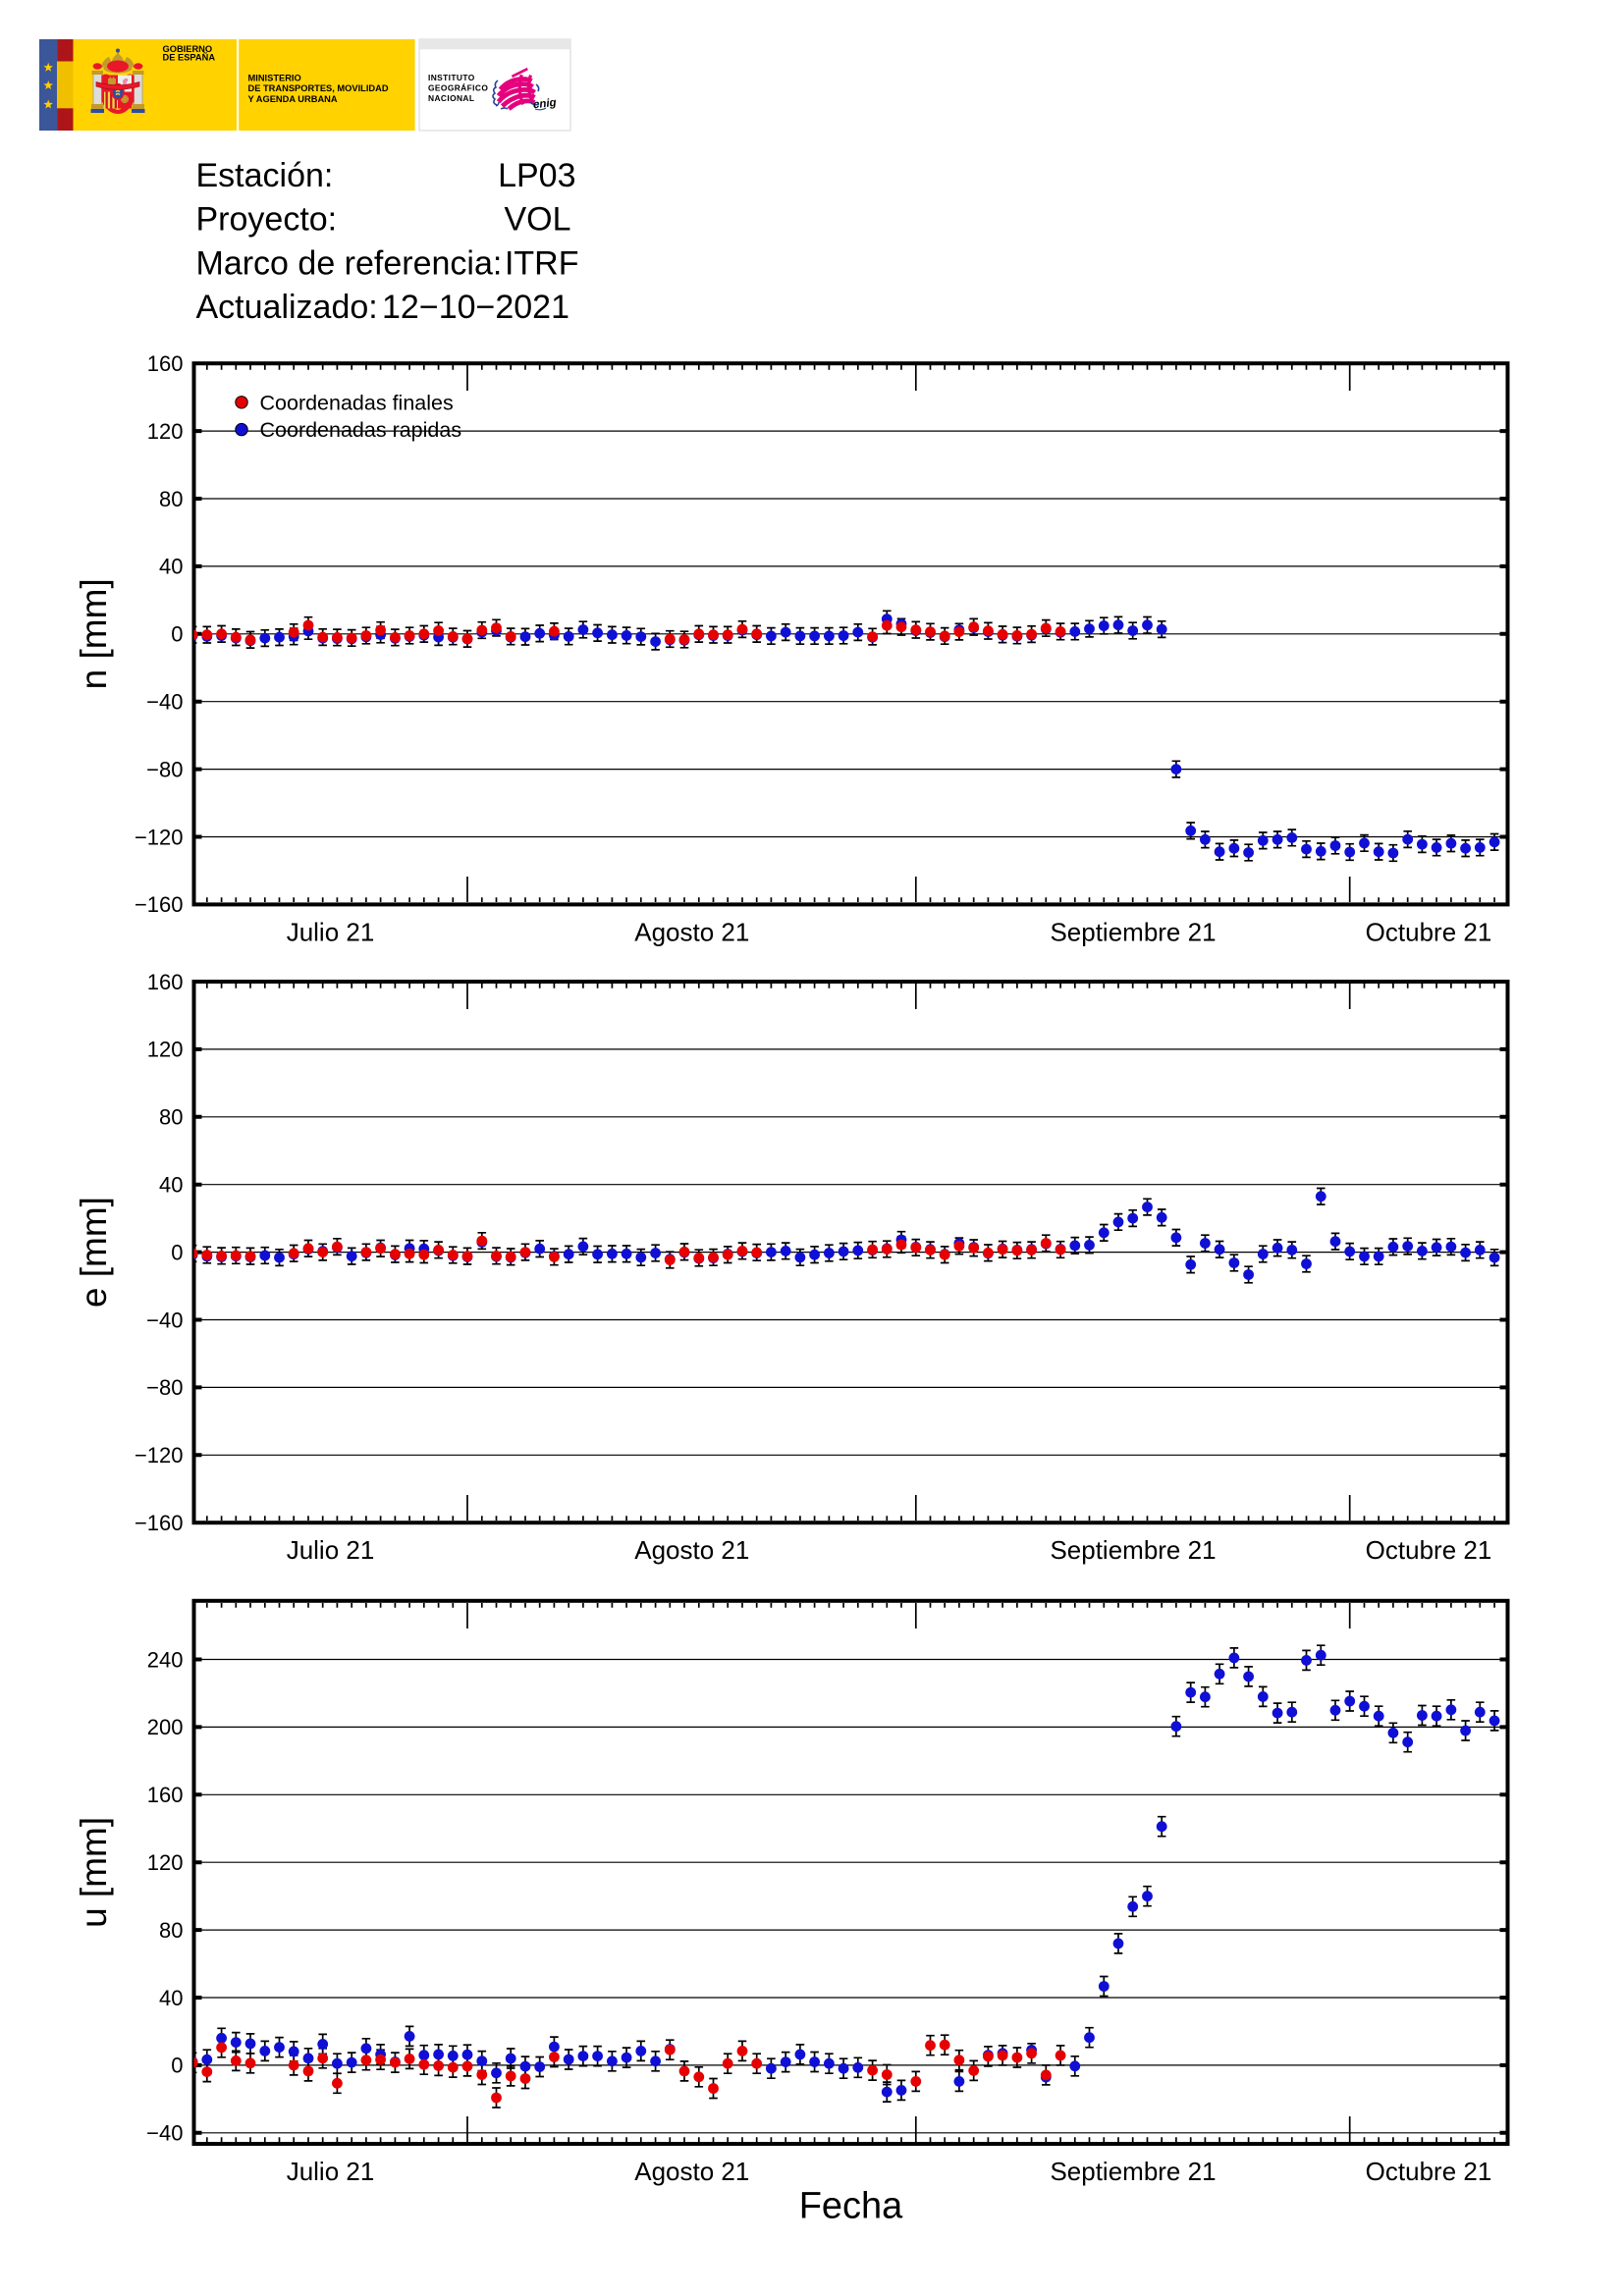 The width and height of the screenshot is (1623, 2296). What do you see at coordinates (451, 98) in the screenshot?
I see `svg-text: NACIONAL` at bounding box center [451, 98].